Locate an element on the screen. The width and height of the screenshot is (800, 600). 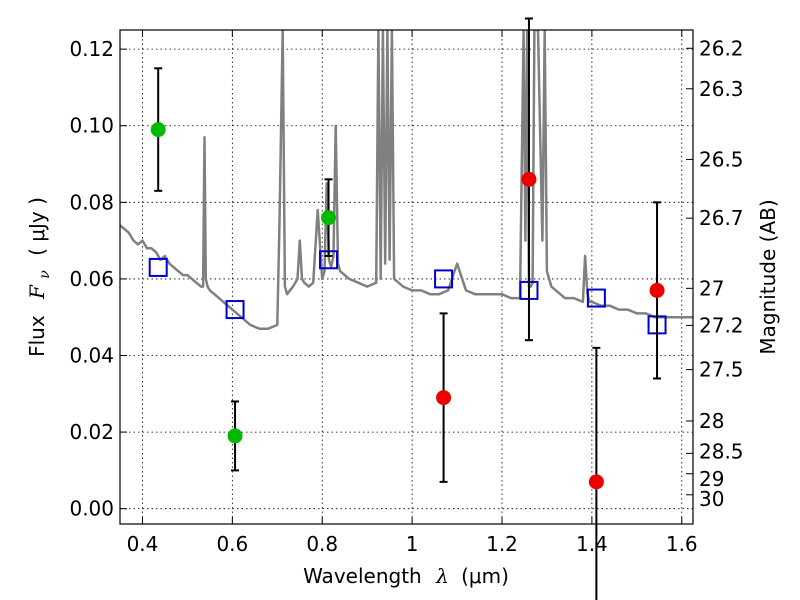
y-tick-label: 0.04 is located at coordinates (91, 356).